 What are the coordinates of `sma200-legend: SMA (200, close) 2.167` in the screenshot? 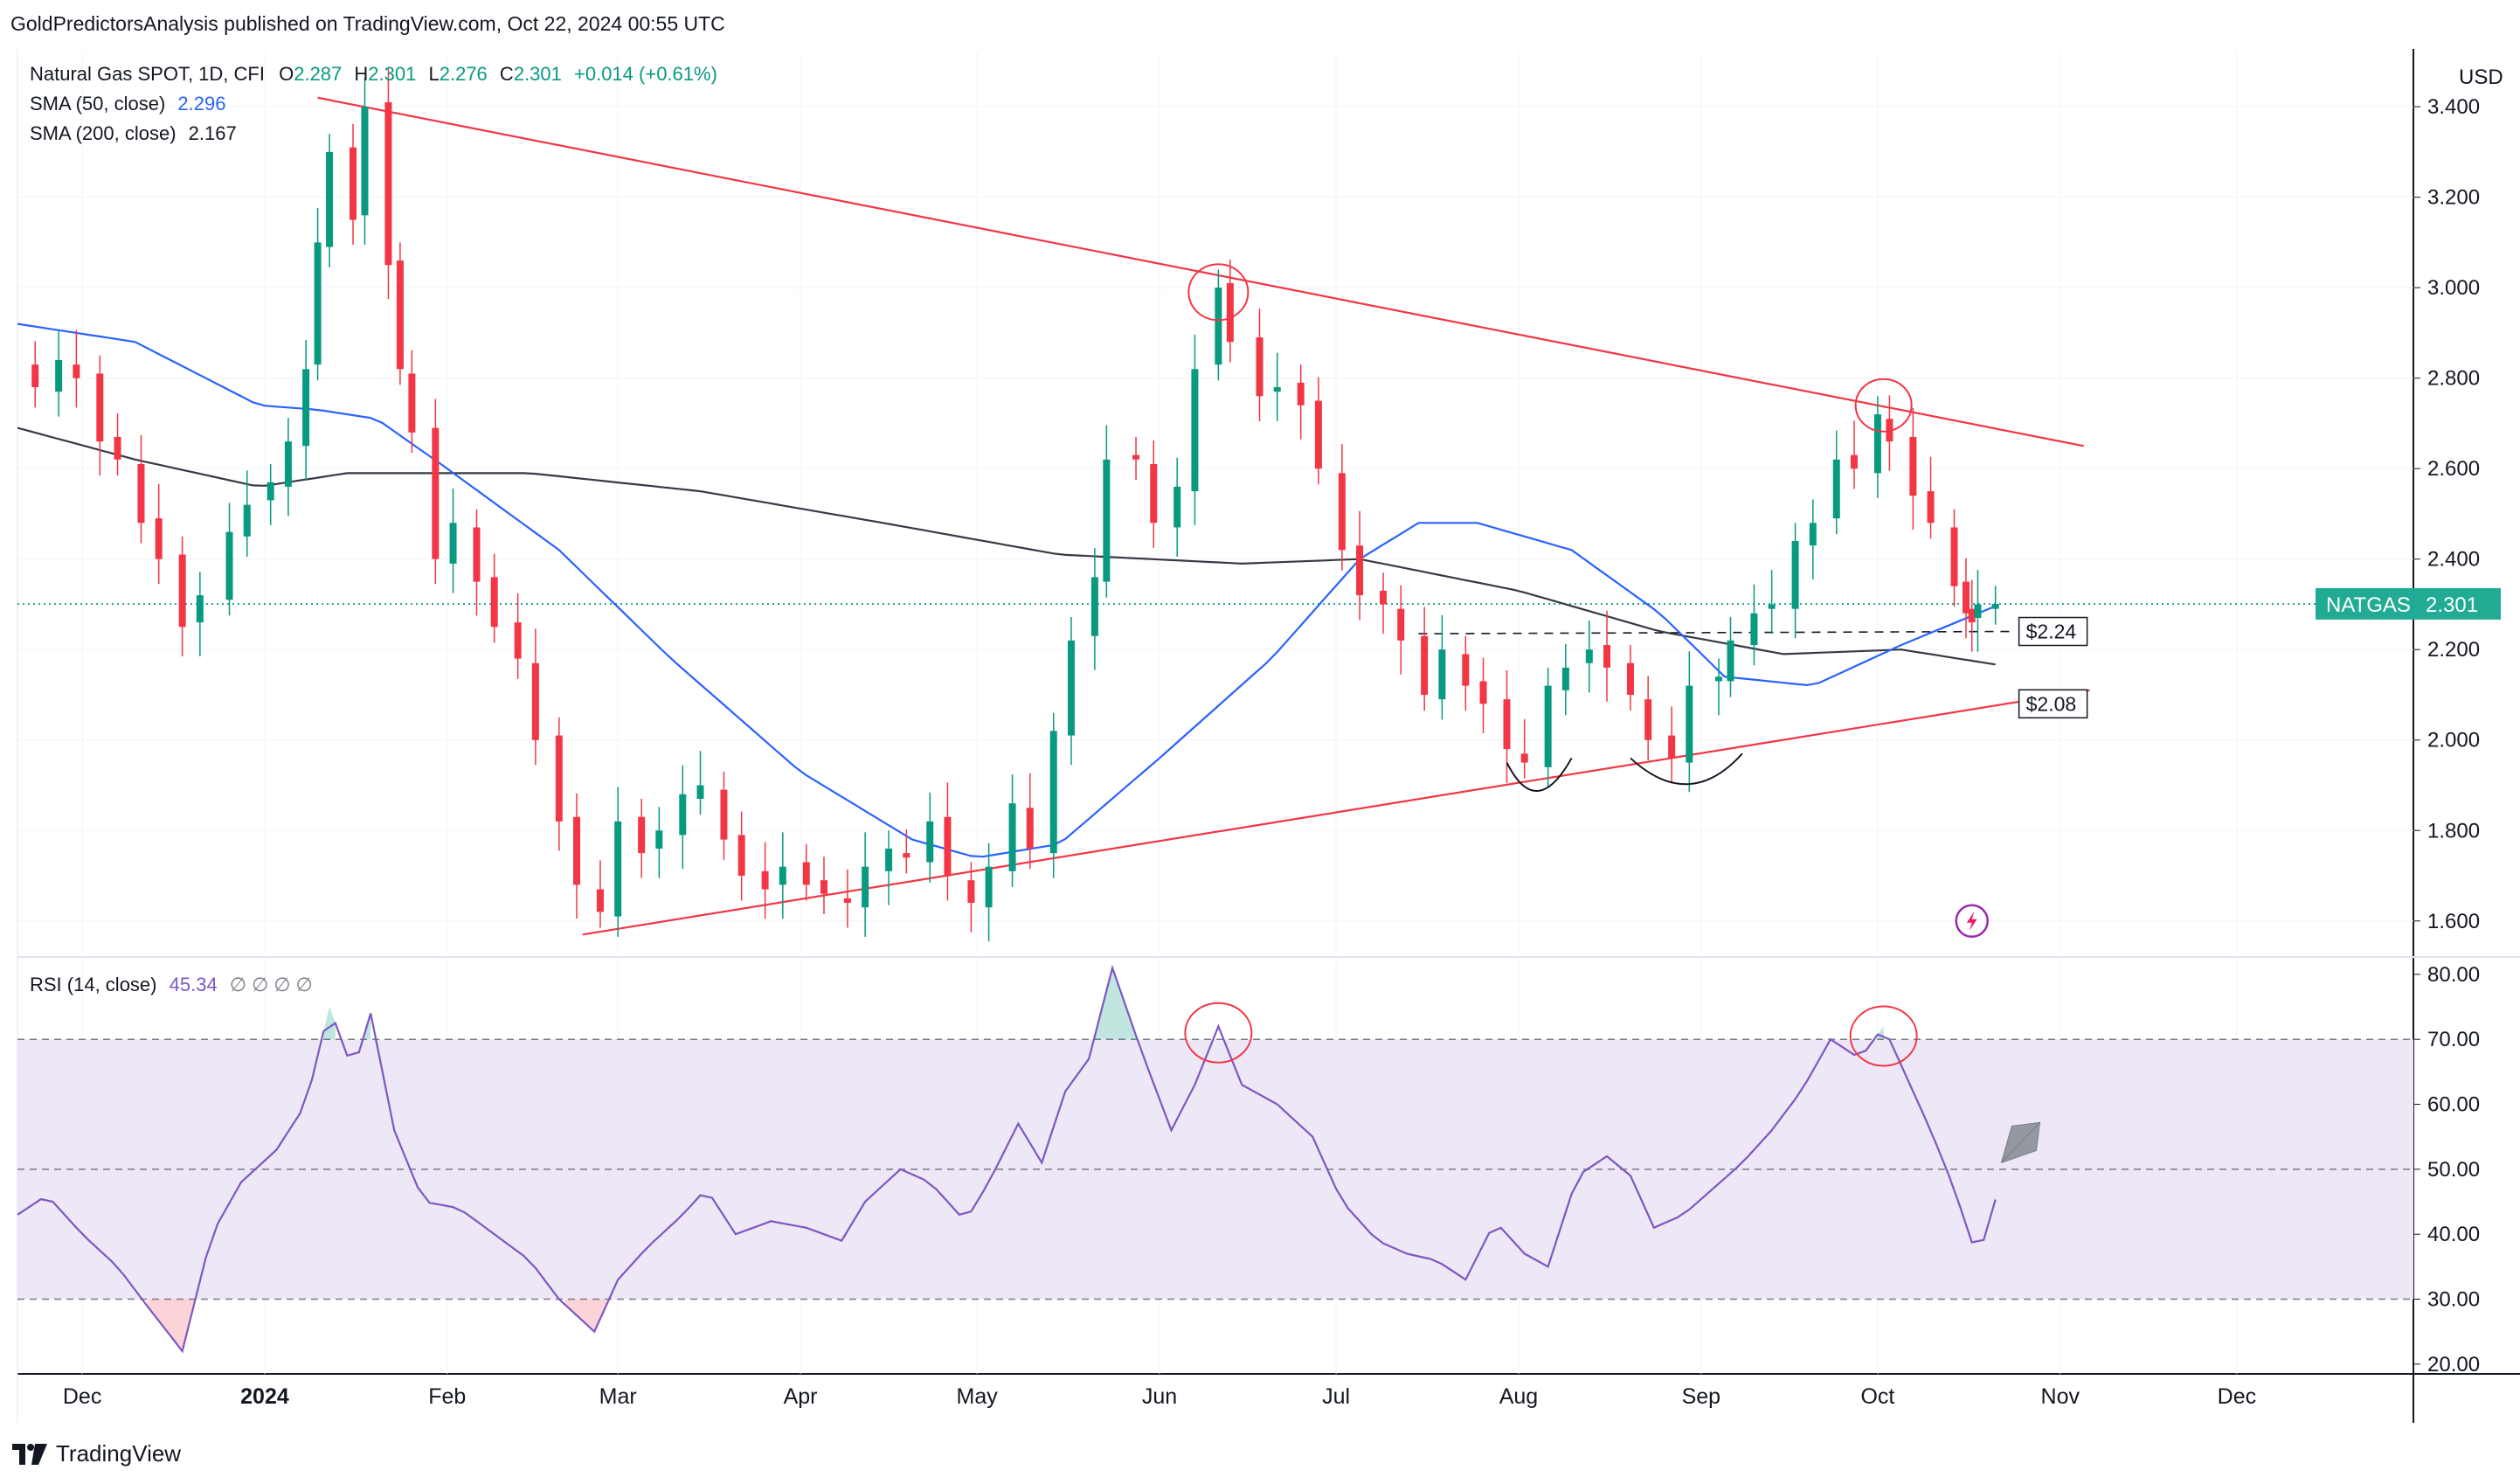 It's located at (133, 133).